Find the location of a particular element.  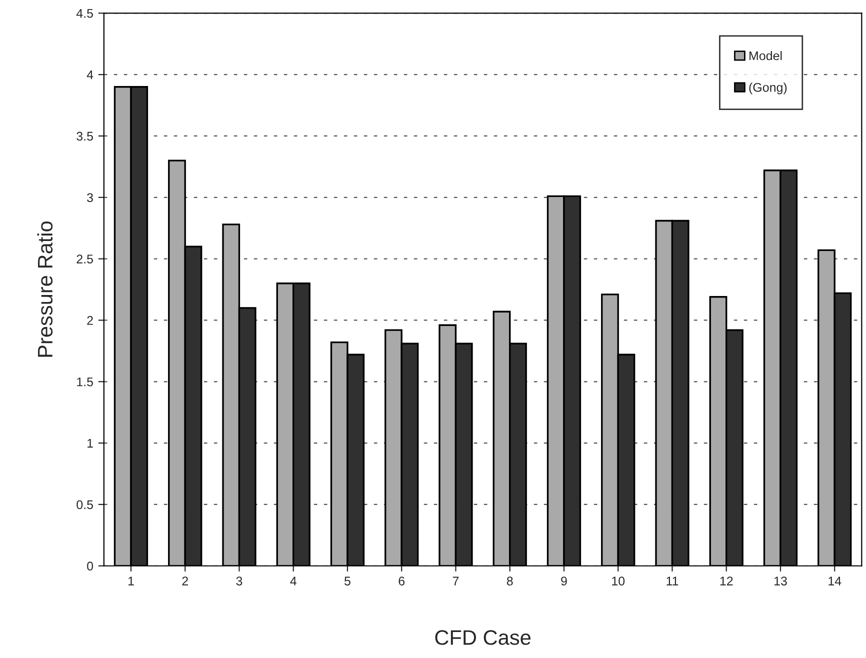

x-tick-label: 10 is located at coordinates (618, 581).